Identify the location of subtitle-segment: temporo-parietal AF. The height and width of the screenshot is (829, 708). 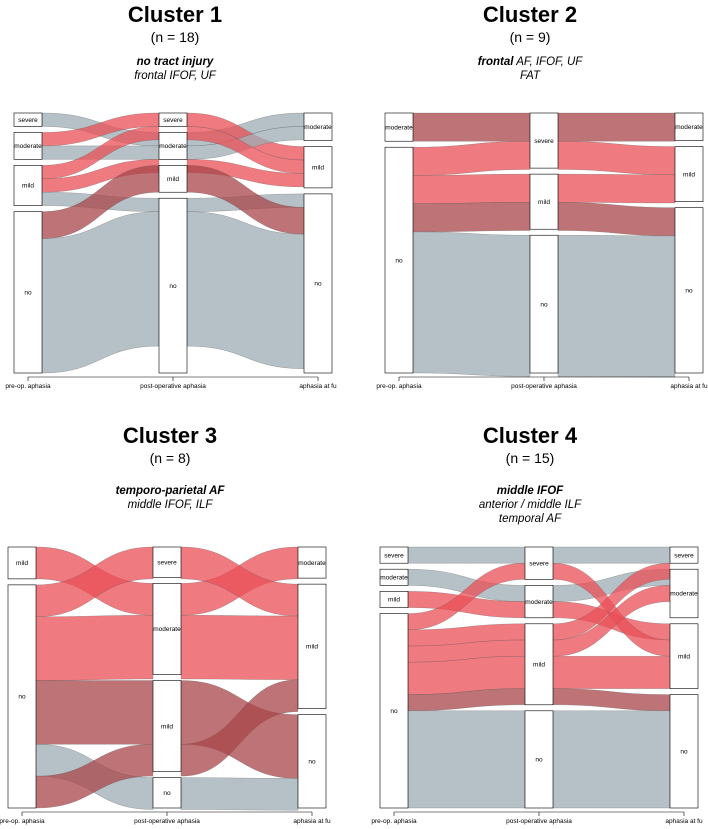
(171, 491).